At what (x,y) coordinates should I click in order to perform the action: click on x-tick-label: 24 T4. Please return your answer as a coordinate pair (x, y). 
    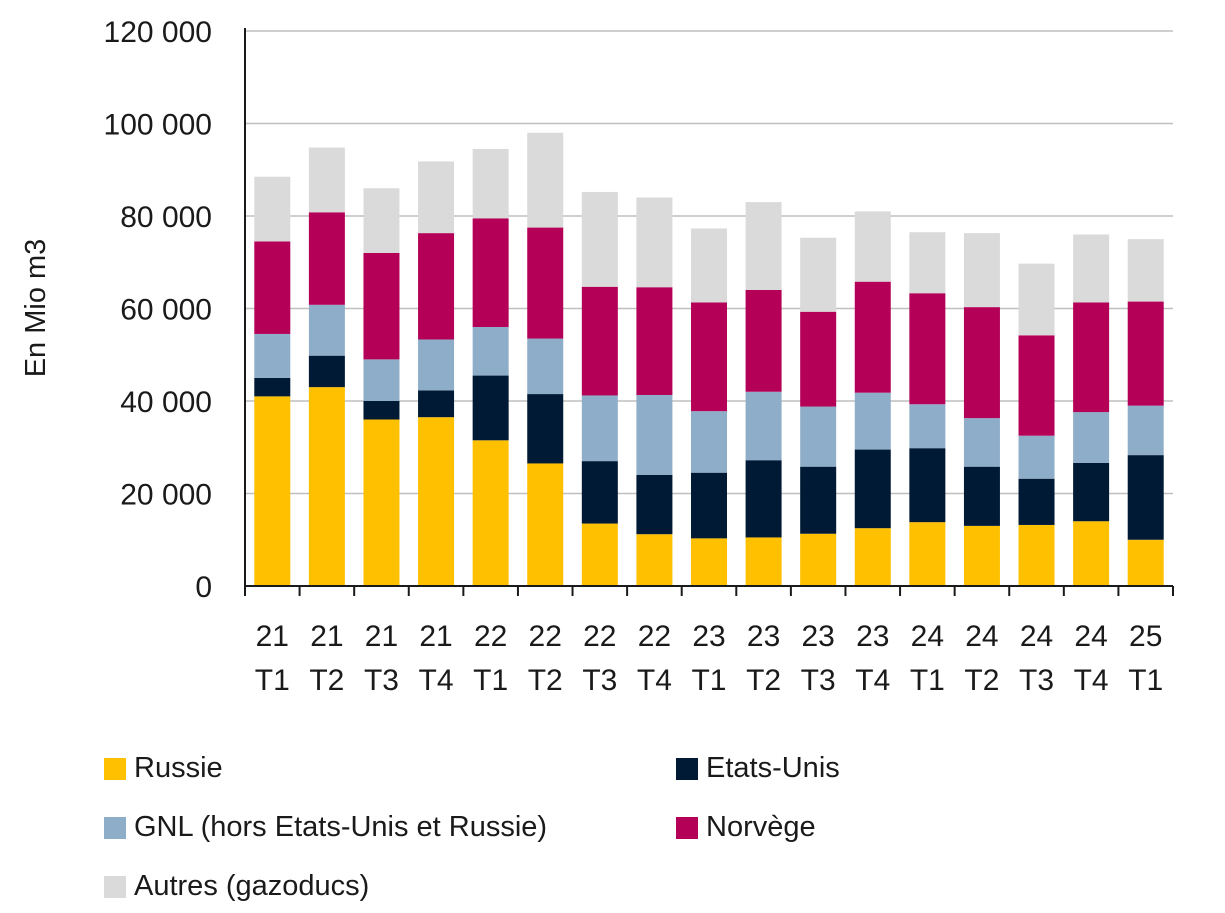
    Looking at the image, I should click on (1091, 658).